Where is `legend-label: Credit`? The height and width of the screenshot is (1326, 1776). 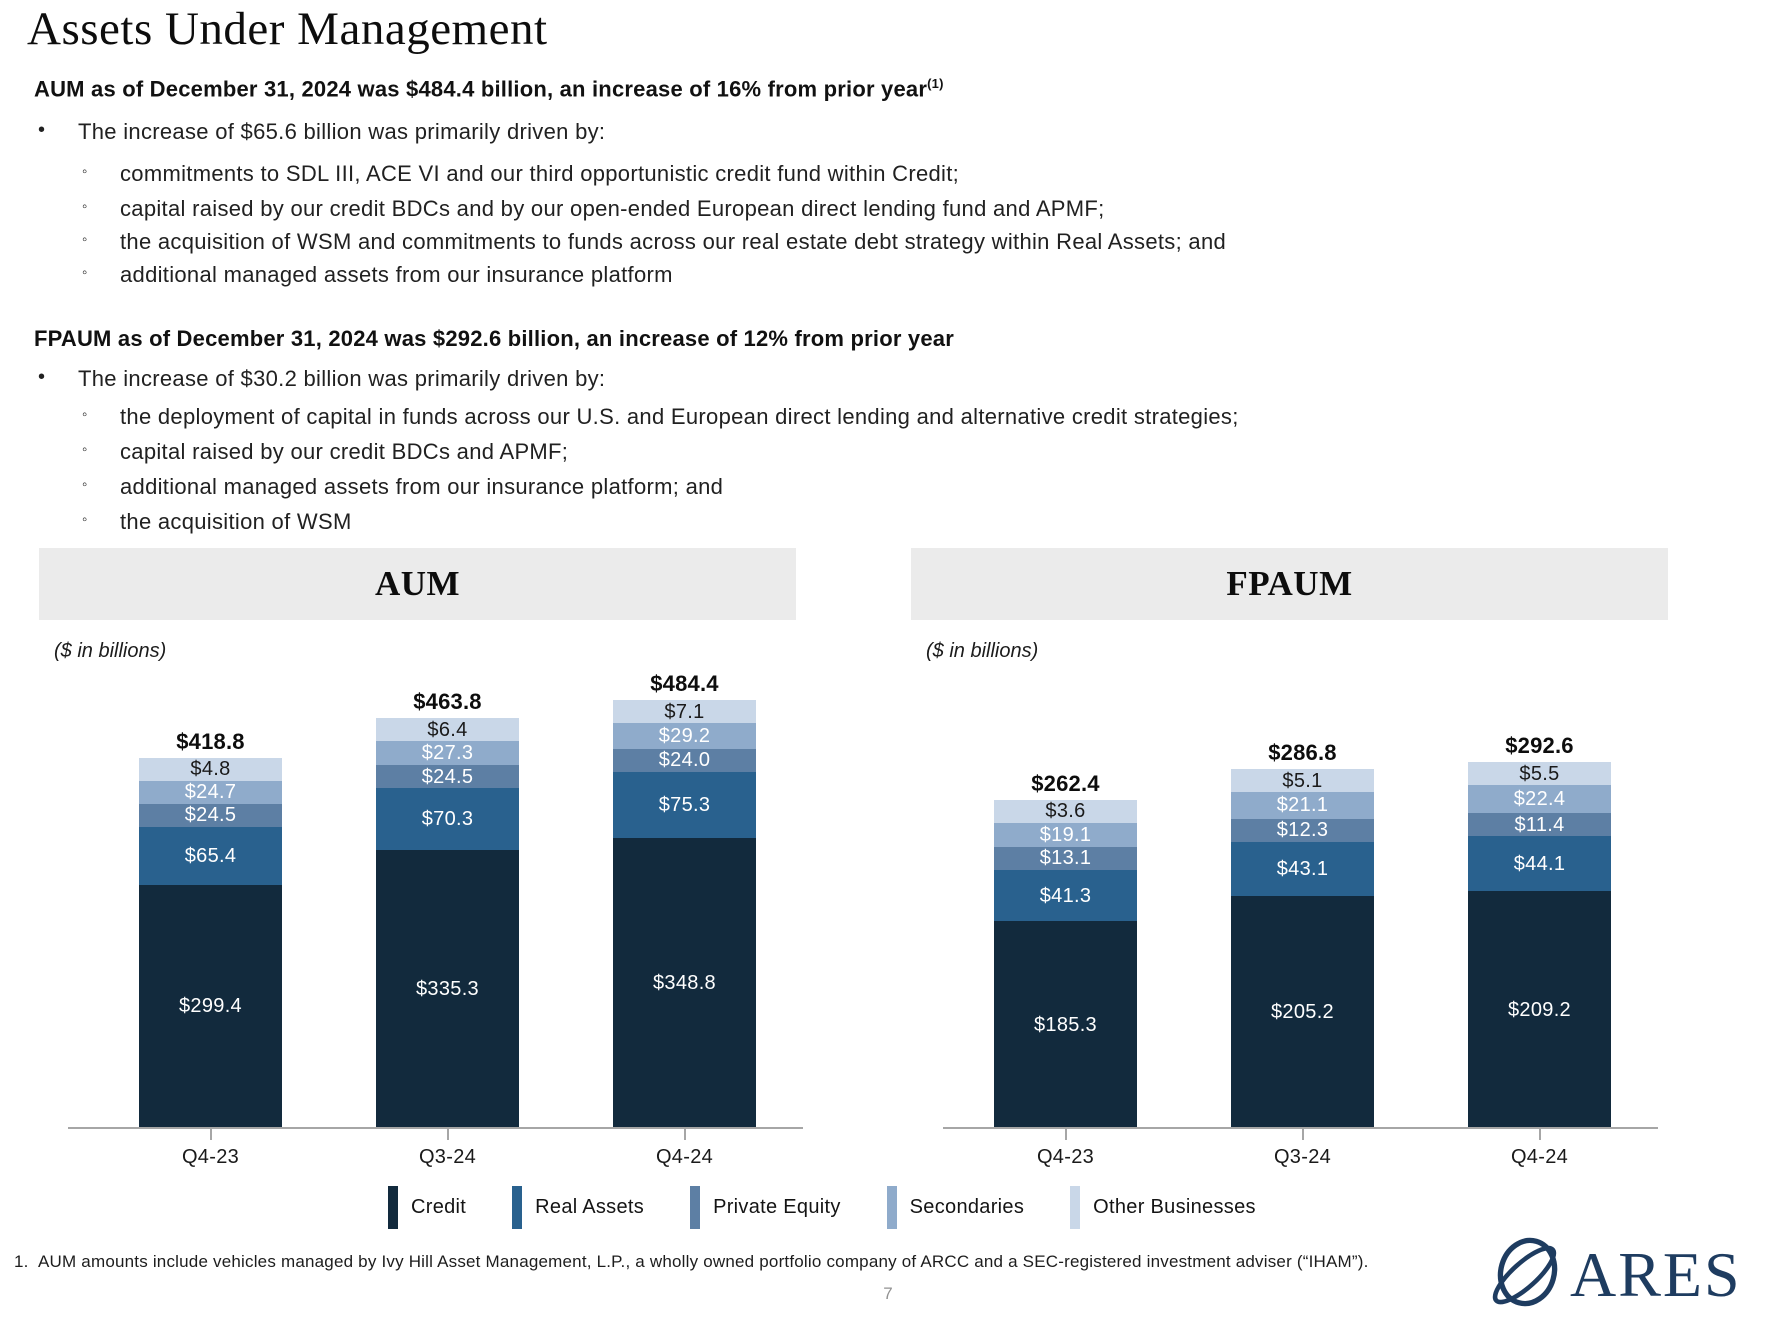 legend-label: Credit is located at coordinates (439, 1207).